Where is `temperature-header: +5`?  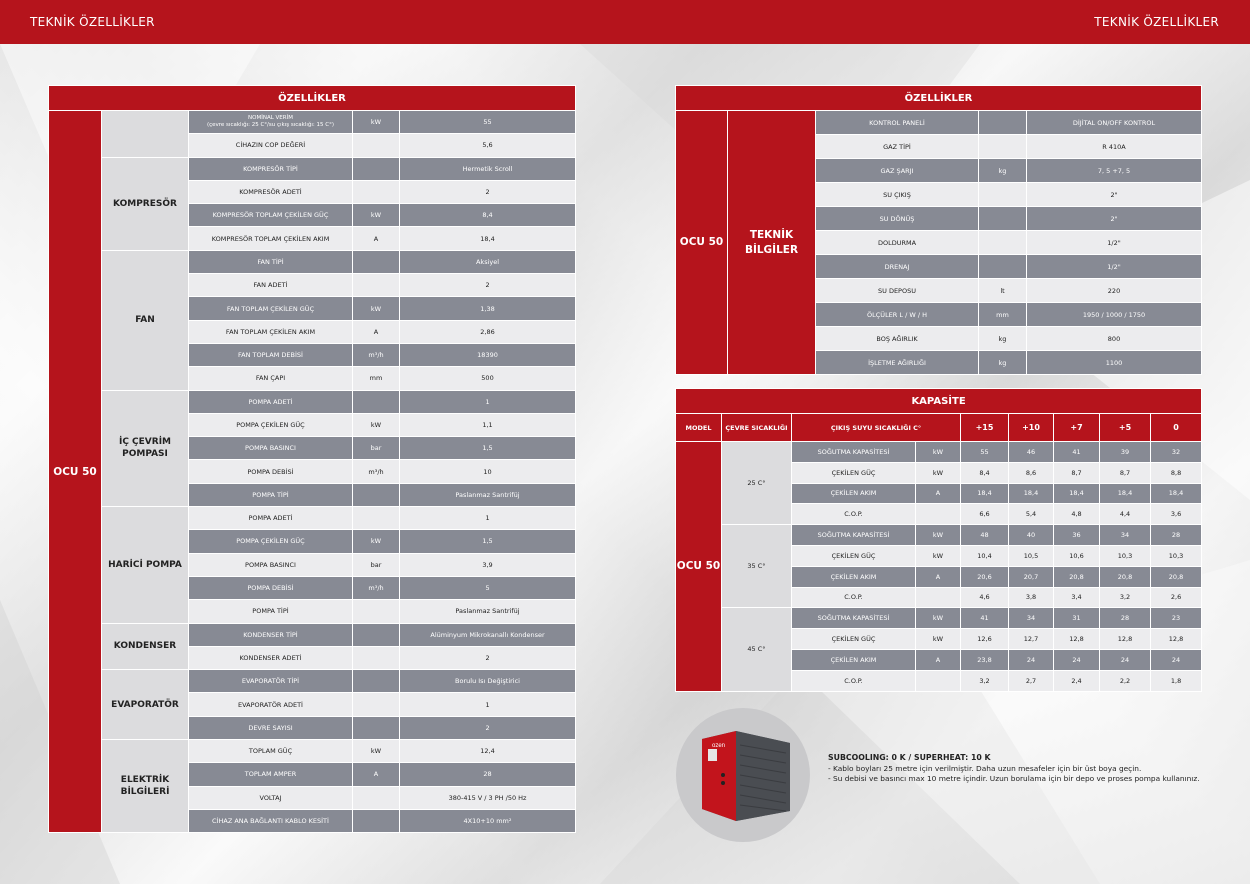 temperature-header: +5 is located at coordinates (1125, 427).